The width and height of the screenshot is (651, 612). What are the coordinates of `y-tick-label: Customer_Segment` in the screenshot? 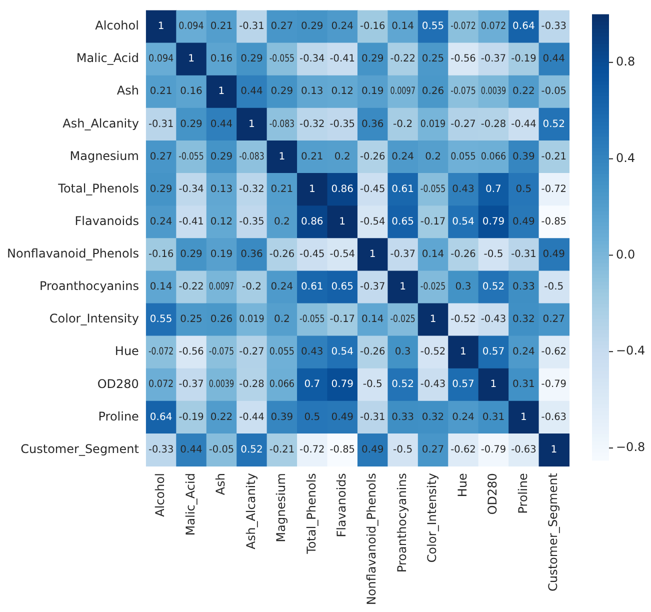 It's located at (80, 449).